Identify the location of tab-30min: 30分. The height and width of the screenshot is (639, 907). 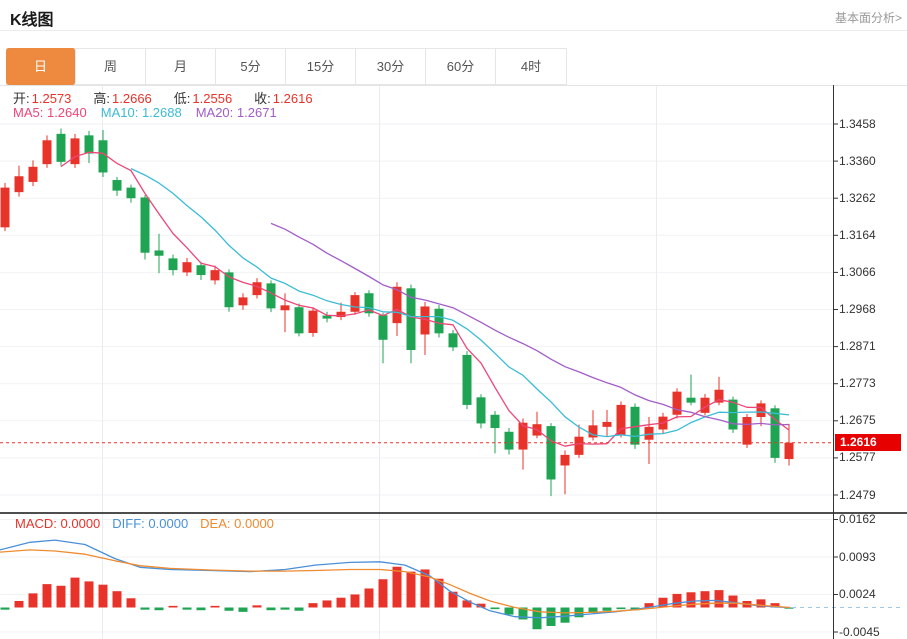
(391, 66).